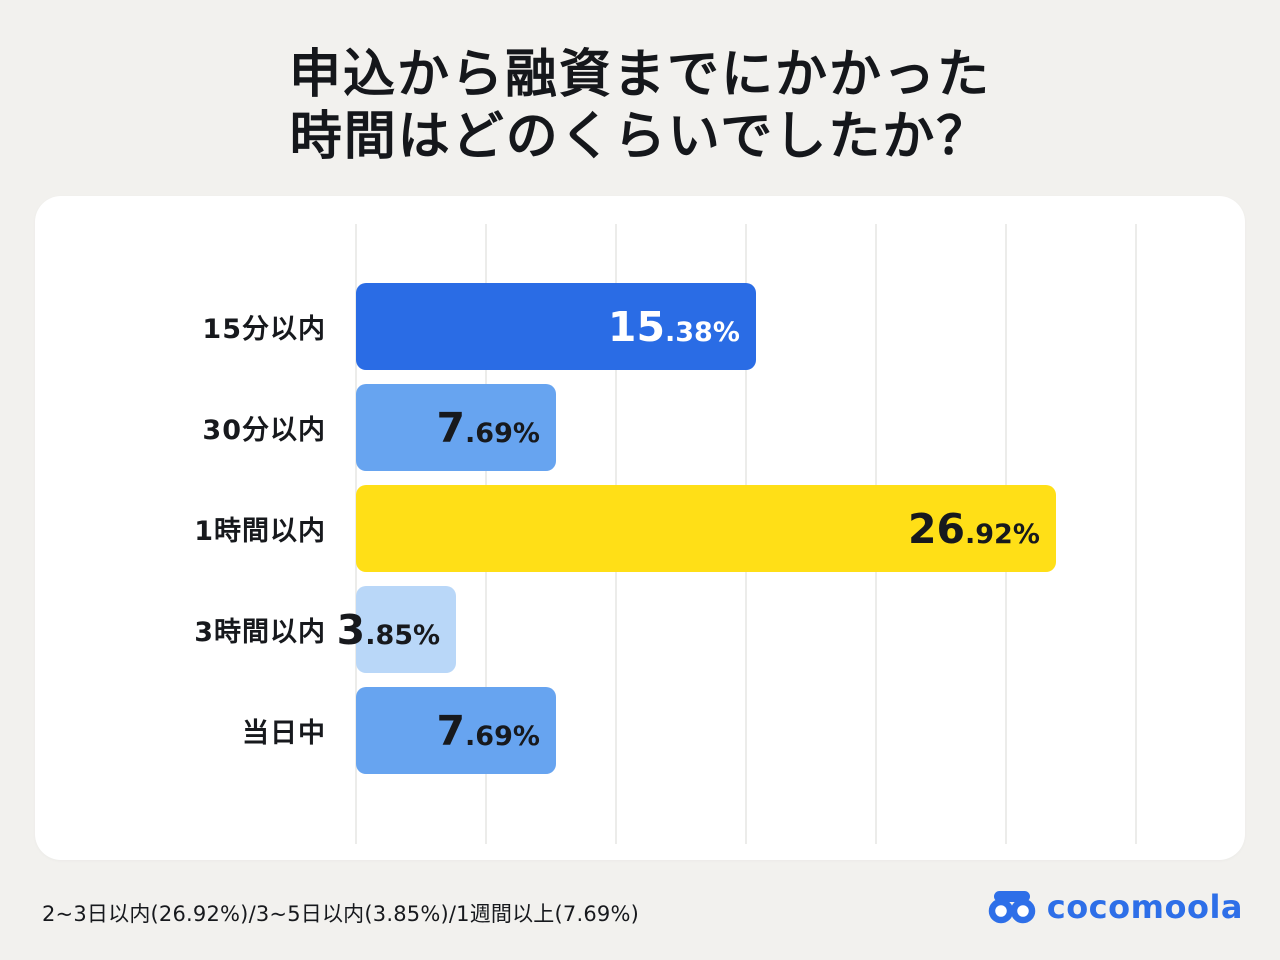  Describe the element at coordinates (639, 75) in the screenshot. I see `title-line-1: 申込から融資までにかかった` at that location.